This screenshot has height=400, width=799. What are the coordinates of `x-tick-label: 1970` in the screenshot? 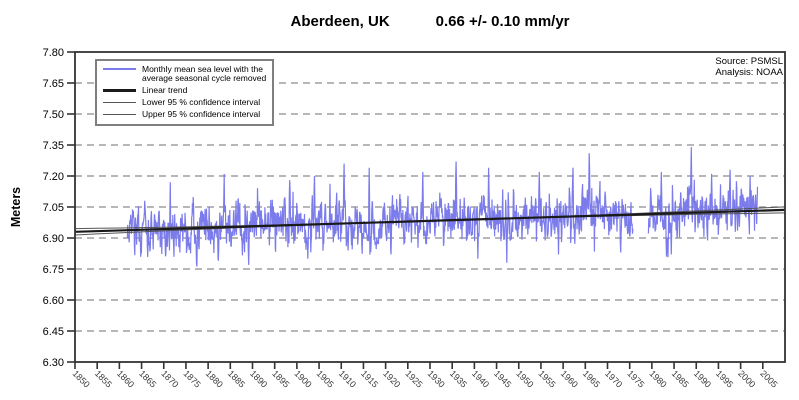 It's located at (613, 378).